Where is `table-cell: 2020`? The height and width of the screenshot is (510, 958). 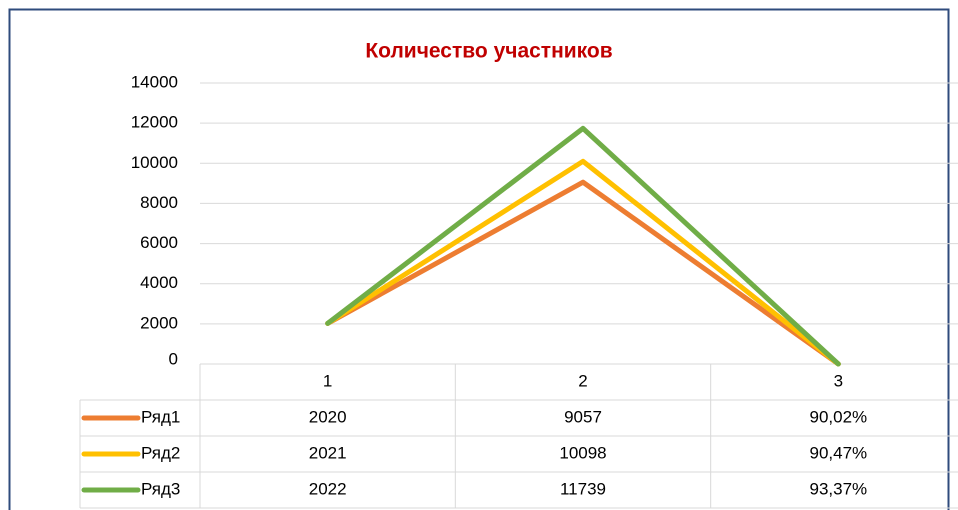 table-cell: 2020 is located at coordinates (328, 416).